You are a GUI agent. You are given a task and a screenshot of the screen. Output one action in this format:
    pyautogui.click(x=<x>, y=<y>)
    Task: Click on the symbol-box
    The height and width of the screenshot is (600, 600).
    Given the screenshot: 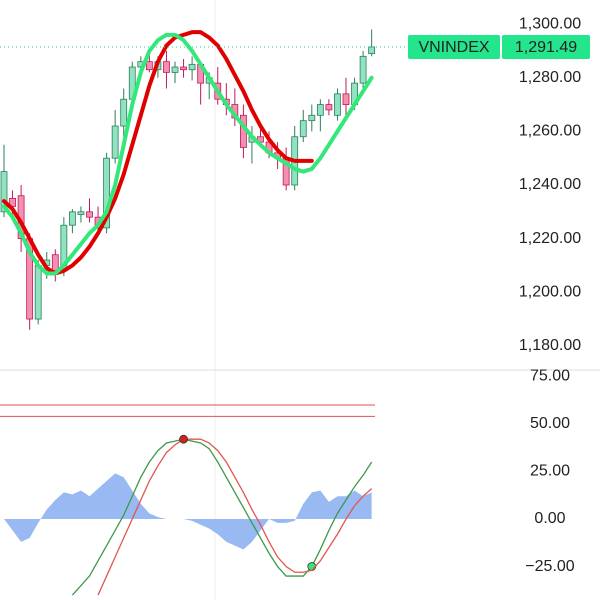 What is the action you would take?
    pyautogui.click(x=454, y=46)
    